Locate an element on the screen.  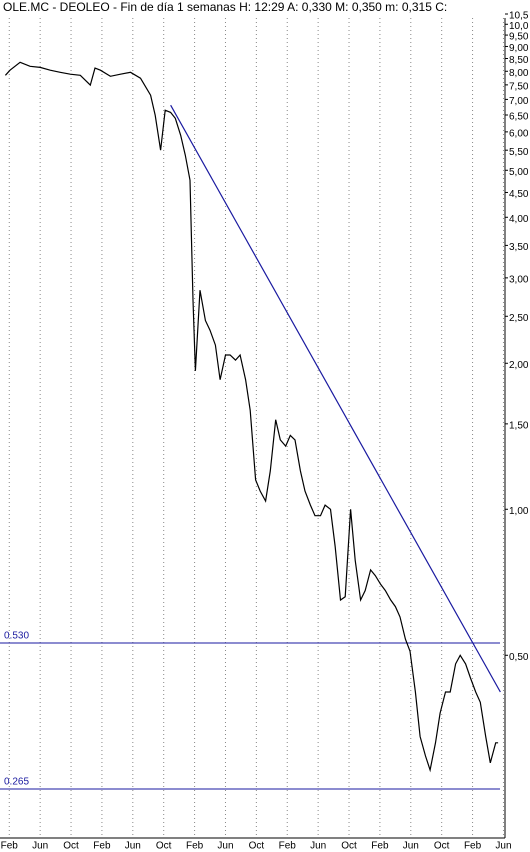
y-tick-label: 3,50 is located at coordinates (519, 247).